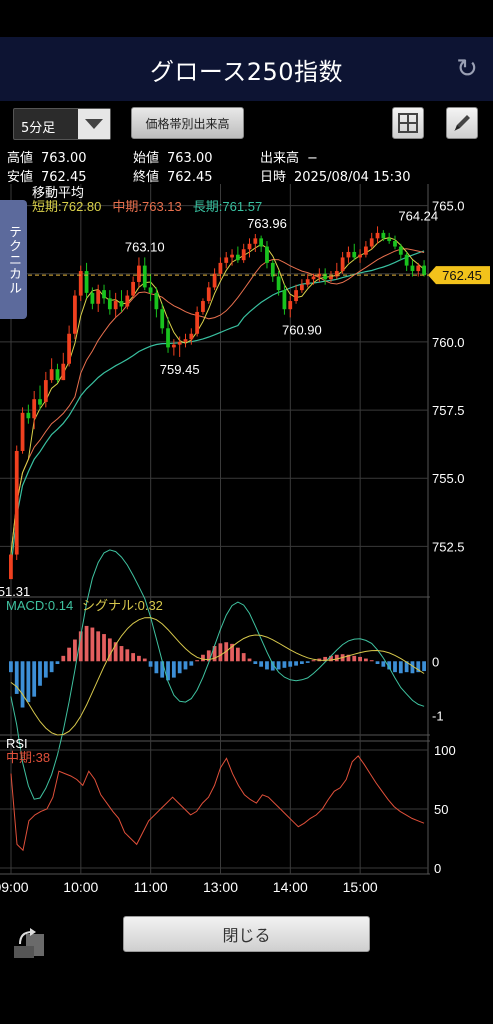 The width and height of the screenshot is (493, 1024). What do you see at coordinates (187, 123) in the screenshot?
I see `volume-by-price-button: 価格帯別出来高` at bounding box center [187, 123].